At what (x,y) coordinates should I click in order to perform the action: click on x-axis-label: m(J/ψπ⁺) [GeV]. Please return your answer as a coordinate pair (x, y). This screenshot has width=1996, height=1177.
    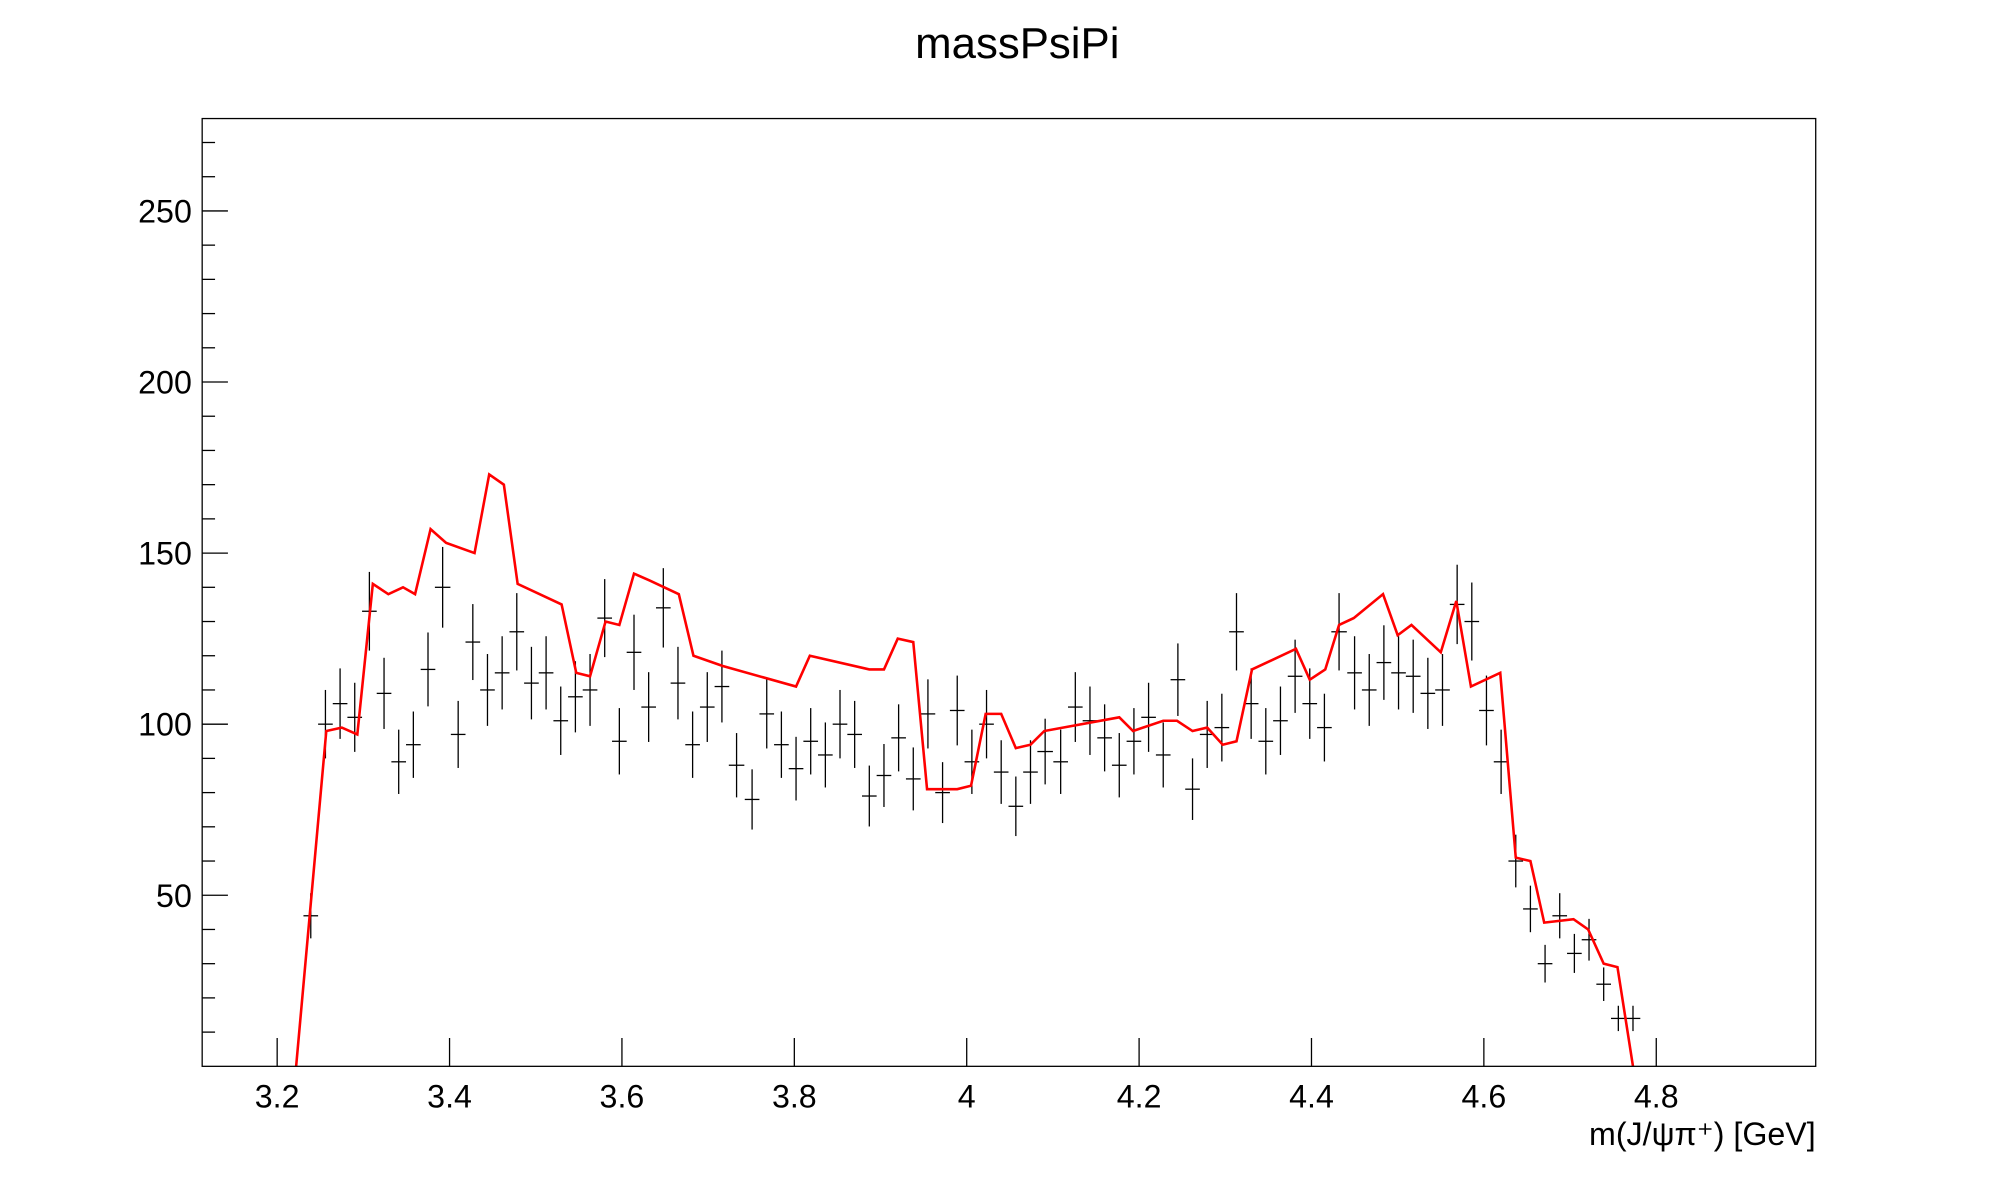
    Looking at the image, I should click on (1702, 1134).